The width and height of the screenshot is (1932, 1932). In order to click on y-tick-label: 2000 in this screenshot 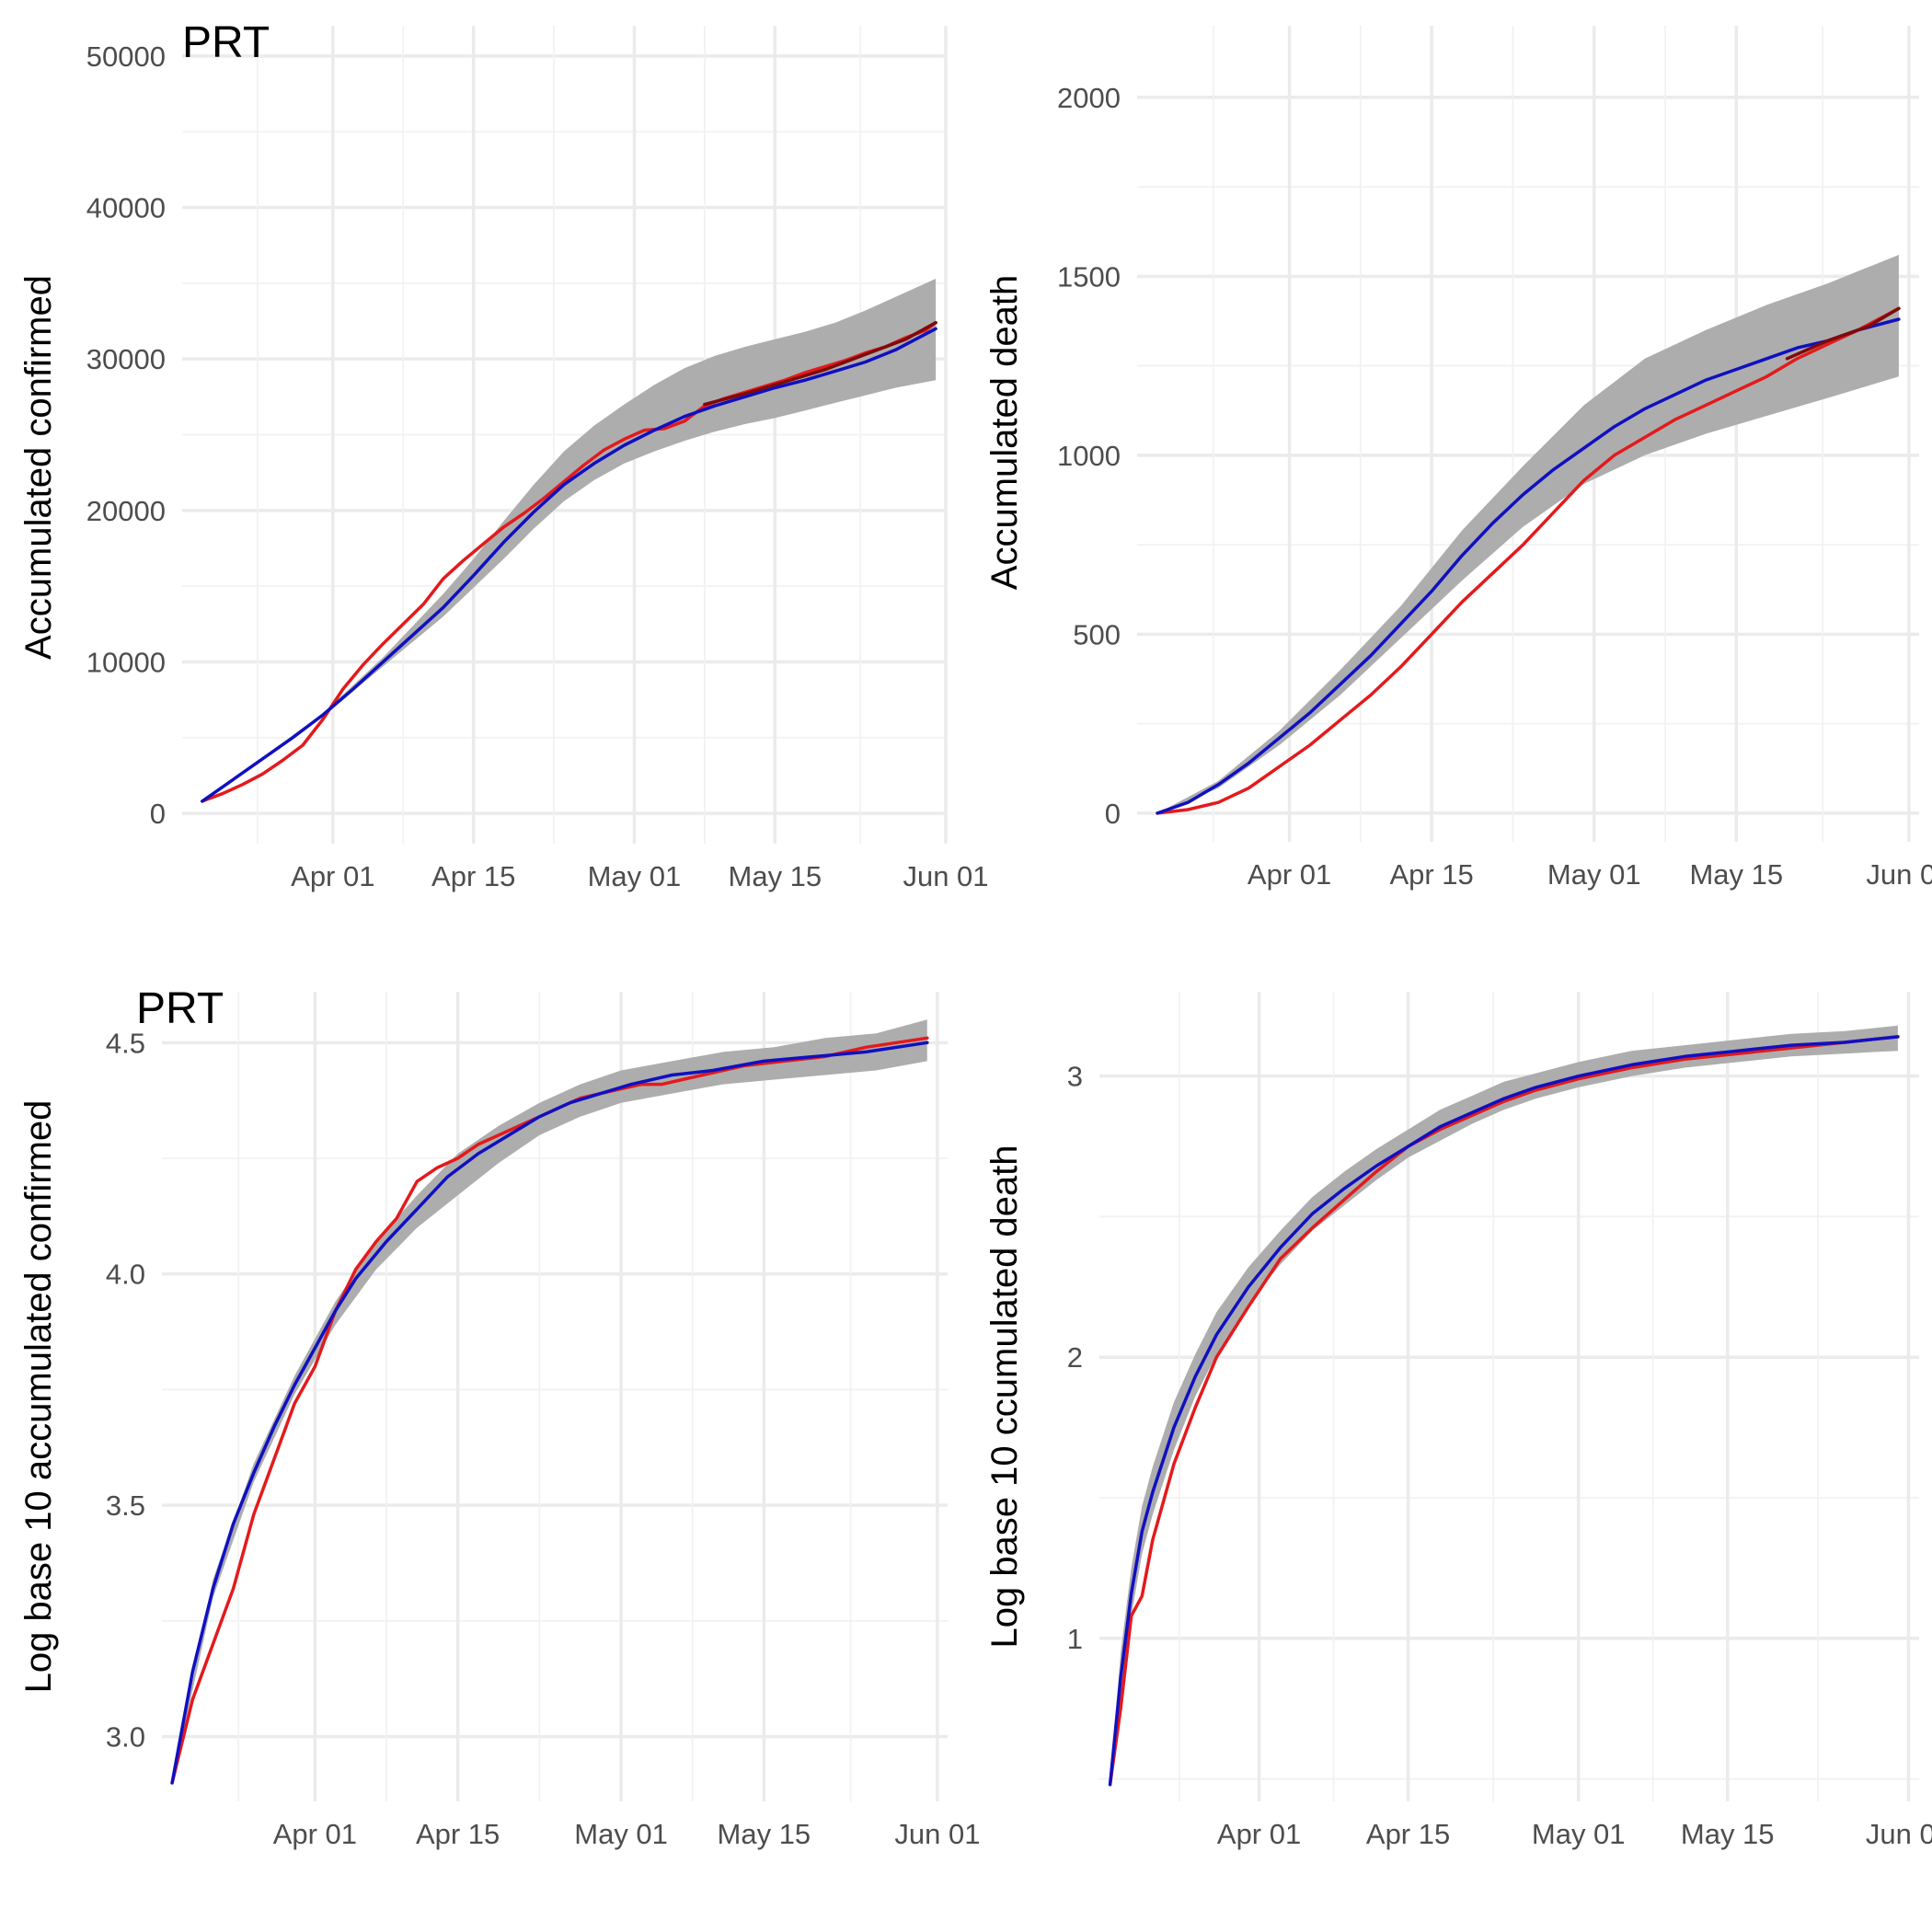, I will do `click(1089, 98)`.